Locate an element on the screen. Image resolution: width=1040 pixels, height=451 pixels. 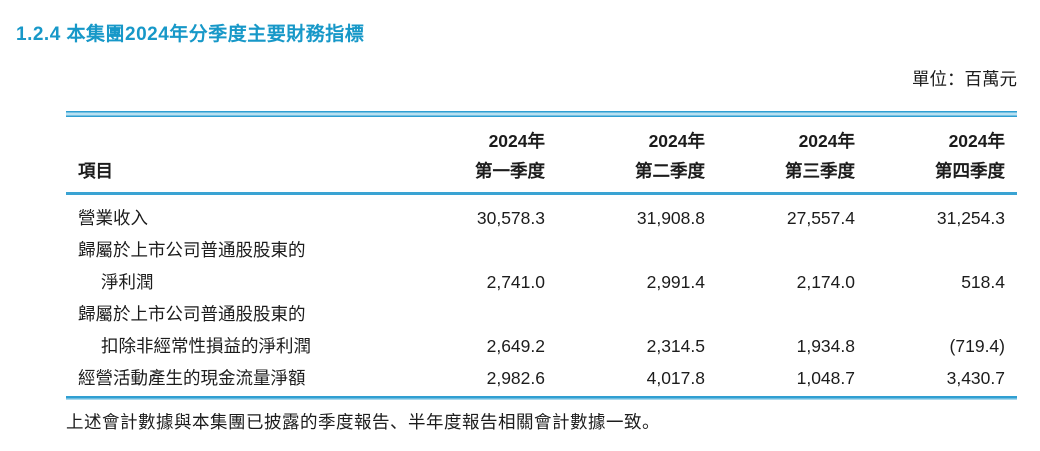
cell-value-q3: 1,048.7 is located at coordinates (825, 378).